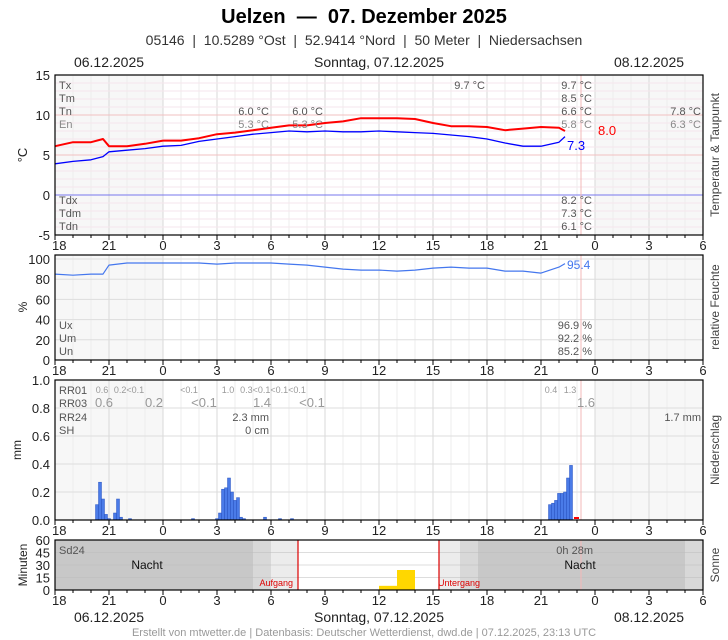 This screenshot has width=728, height=640. Describe the element at coordinates (276, 583) in the screenshot. I see `sunrise-label: Aufgang` at that location.